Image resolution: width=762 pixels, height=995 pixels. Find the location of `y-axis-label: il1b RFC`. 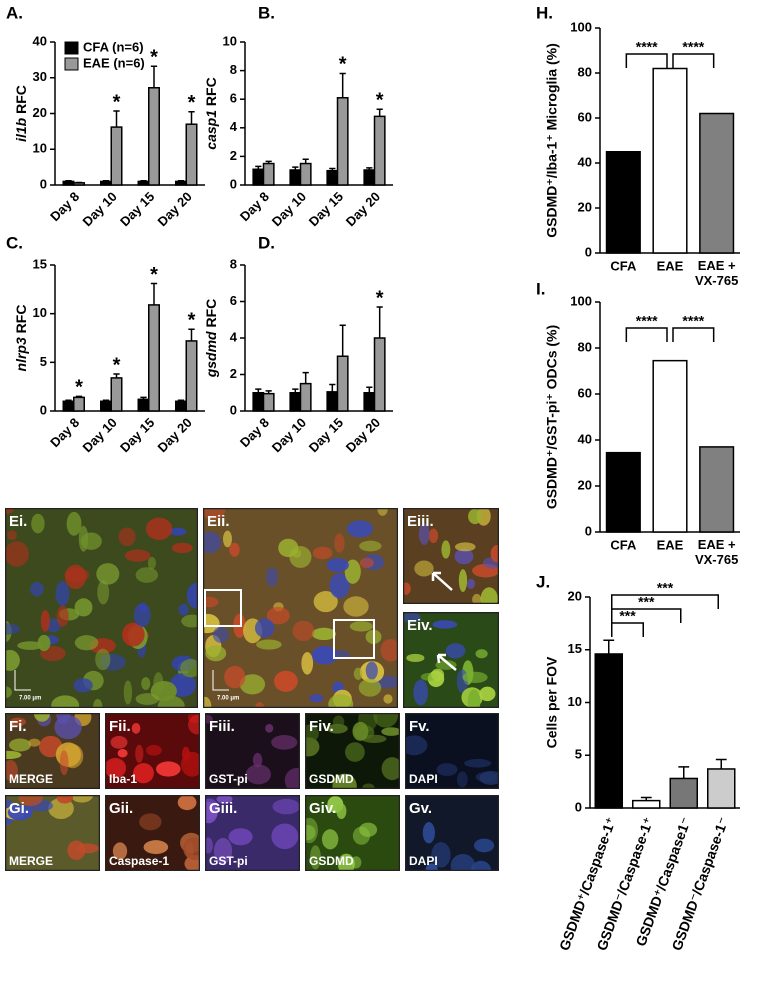

y-axis-label: il1b RFC is located at coordinates (21, 113).